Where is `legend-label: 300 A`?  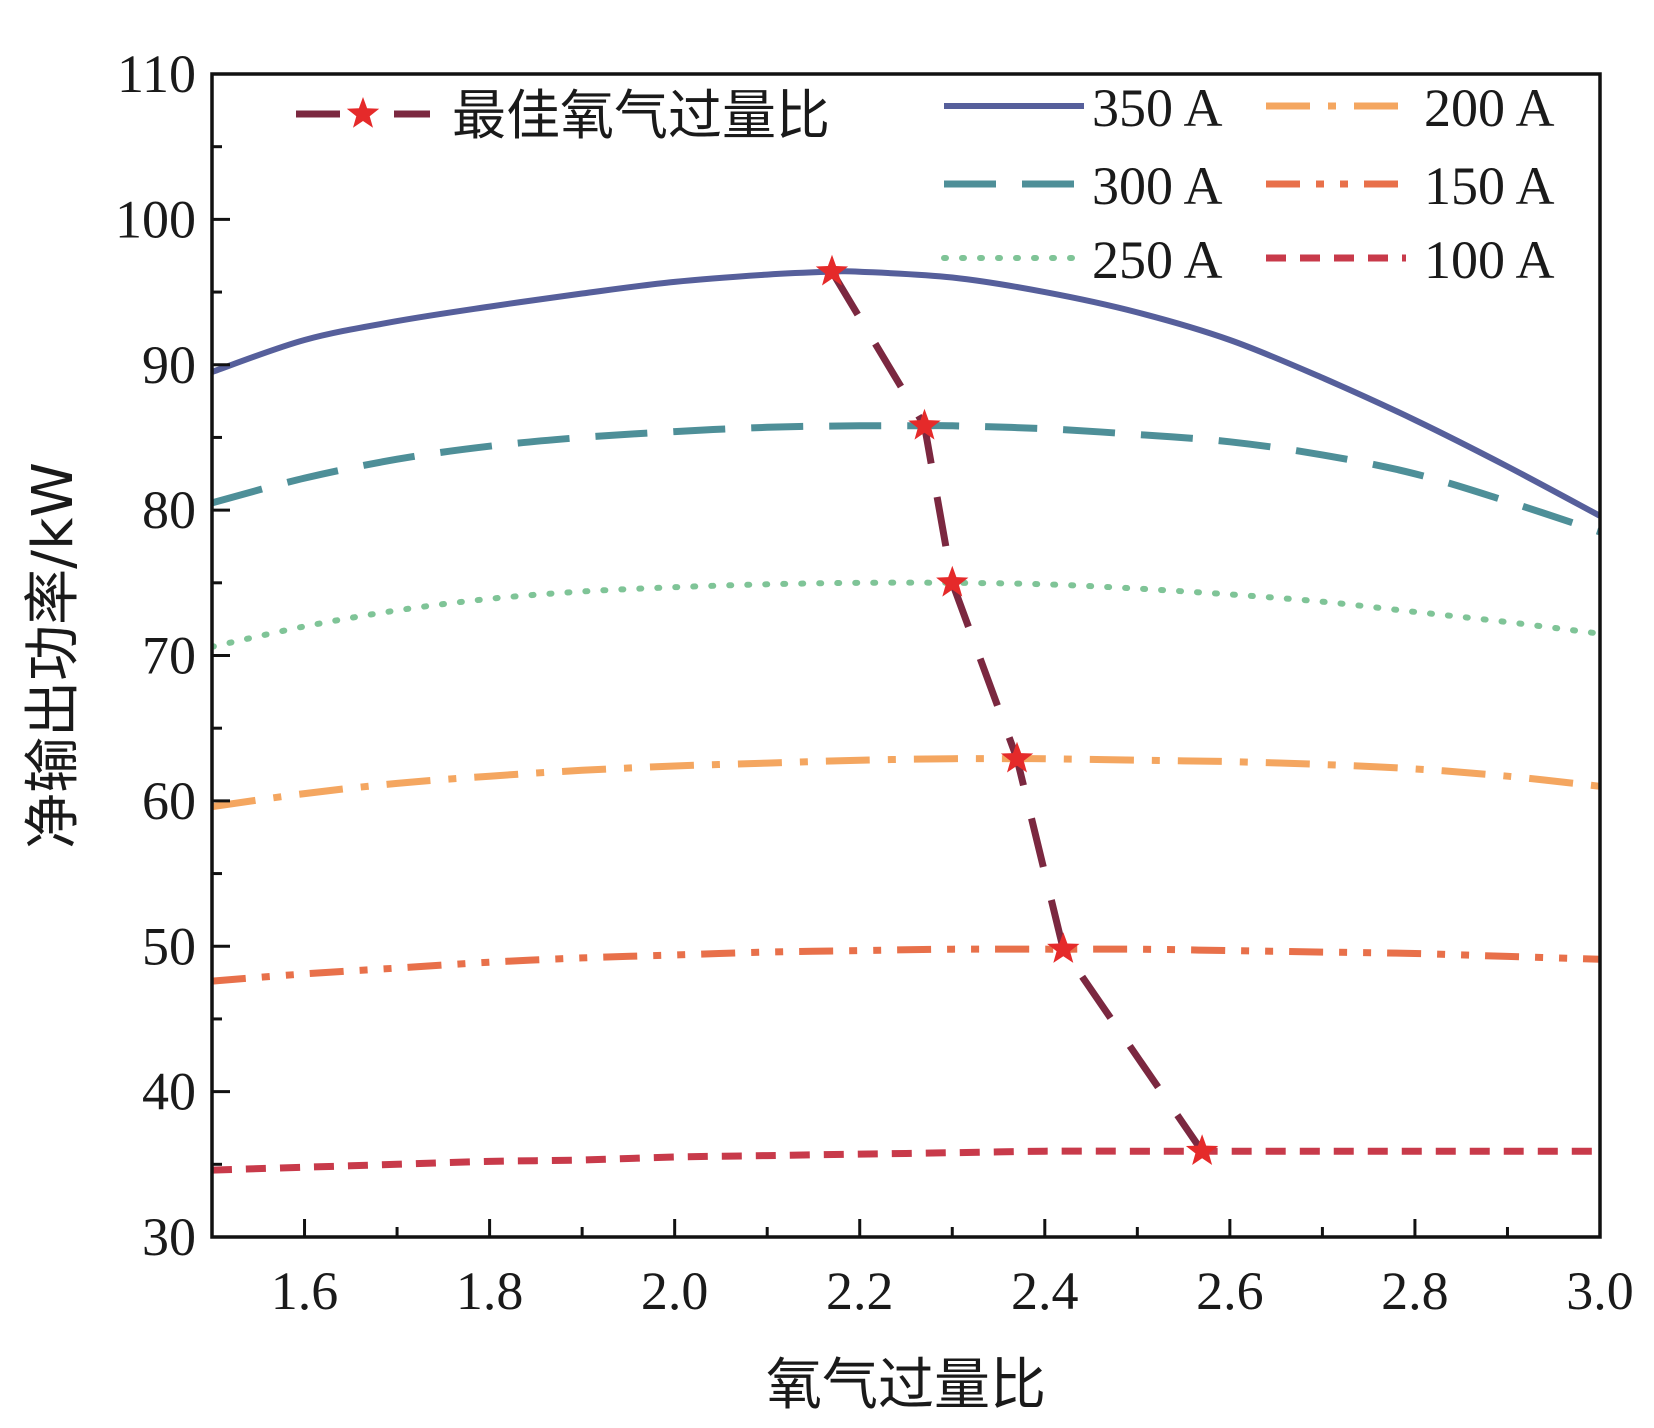
legend-label: 300 A is located at coordinates (1157, 186).